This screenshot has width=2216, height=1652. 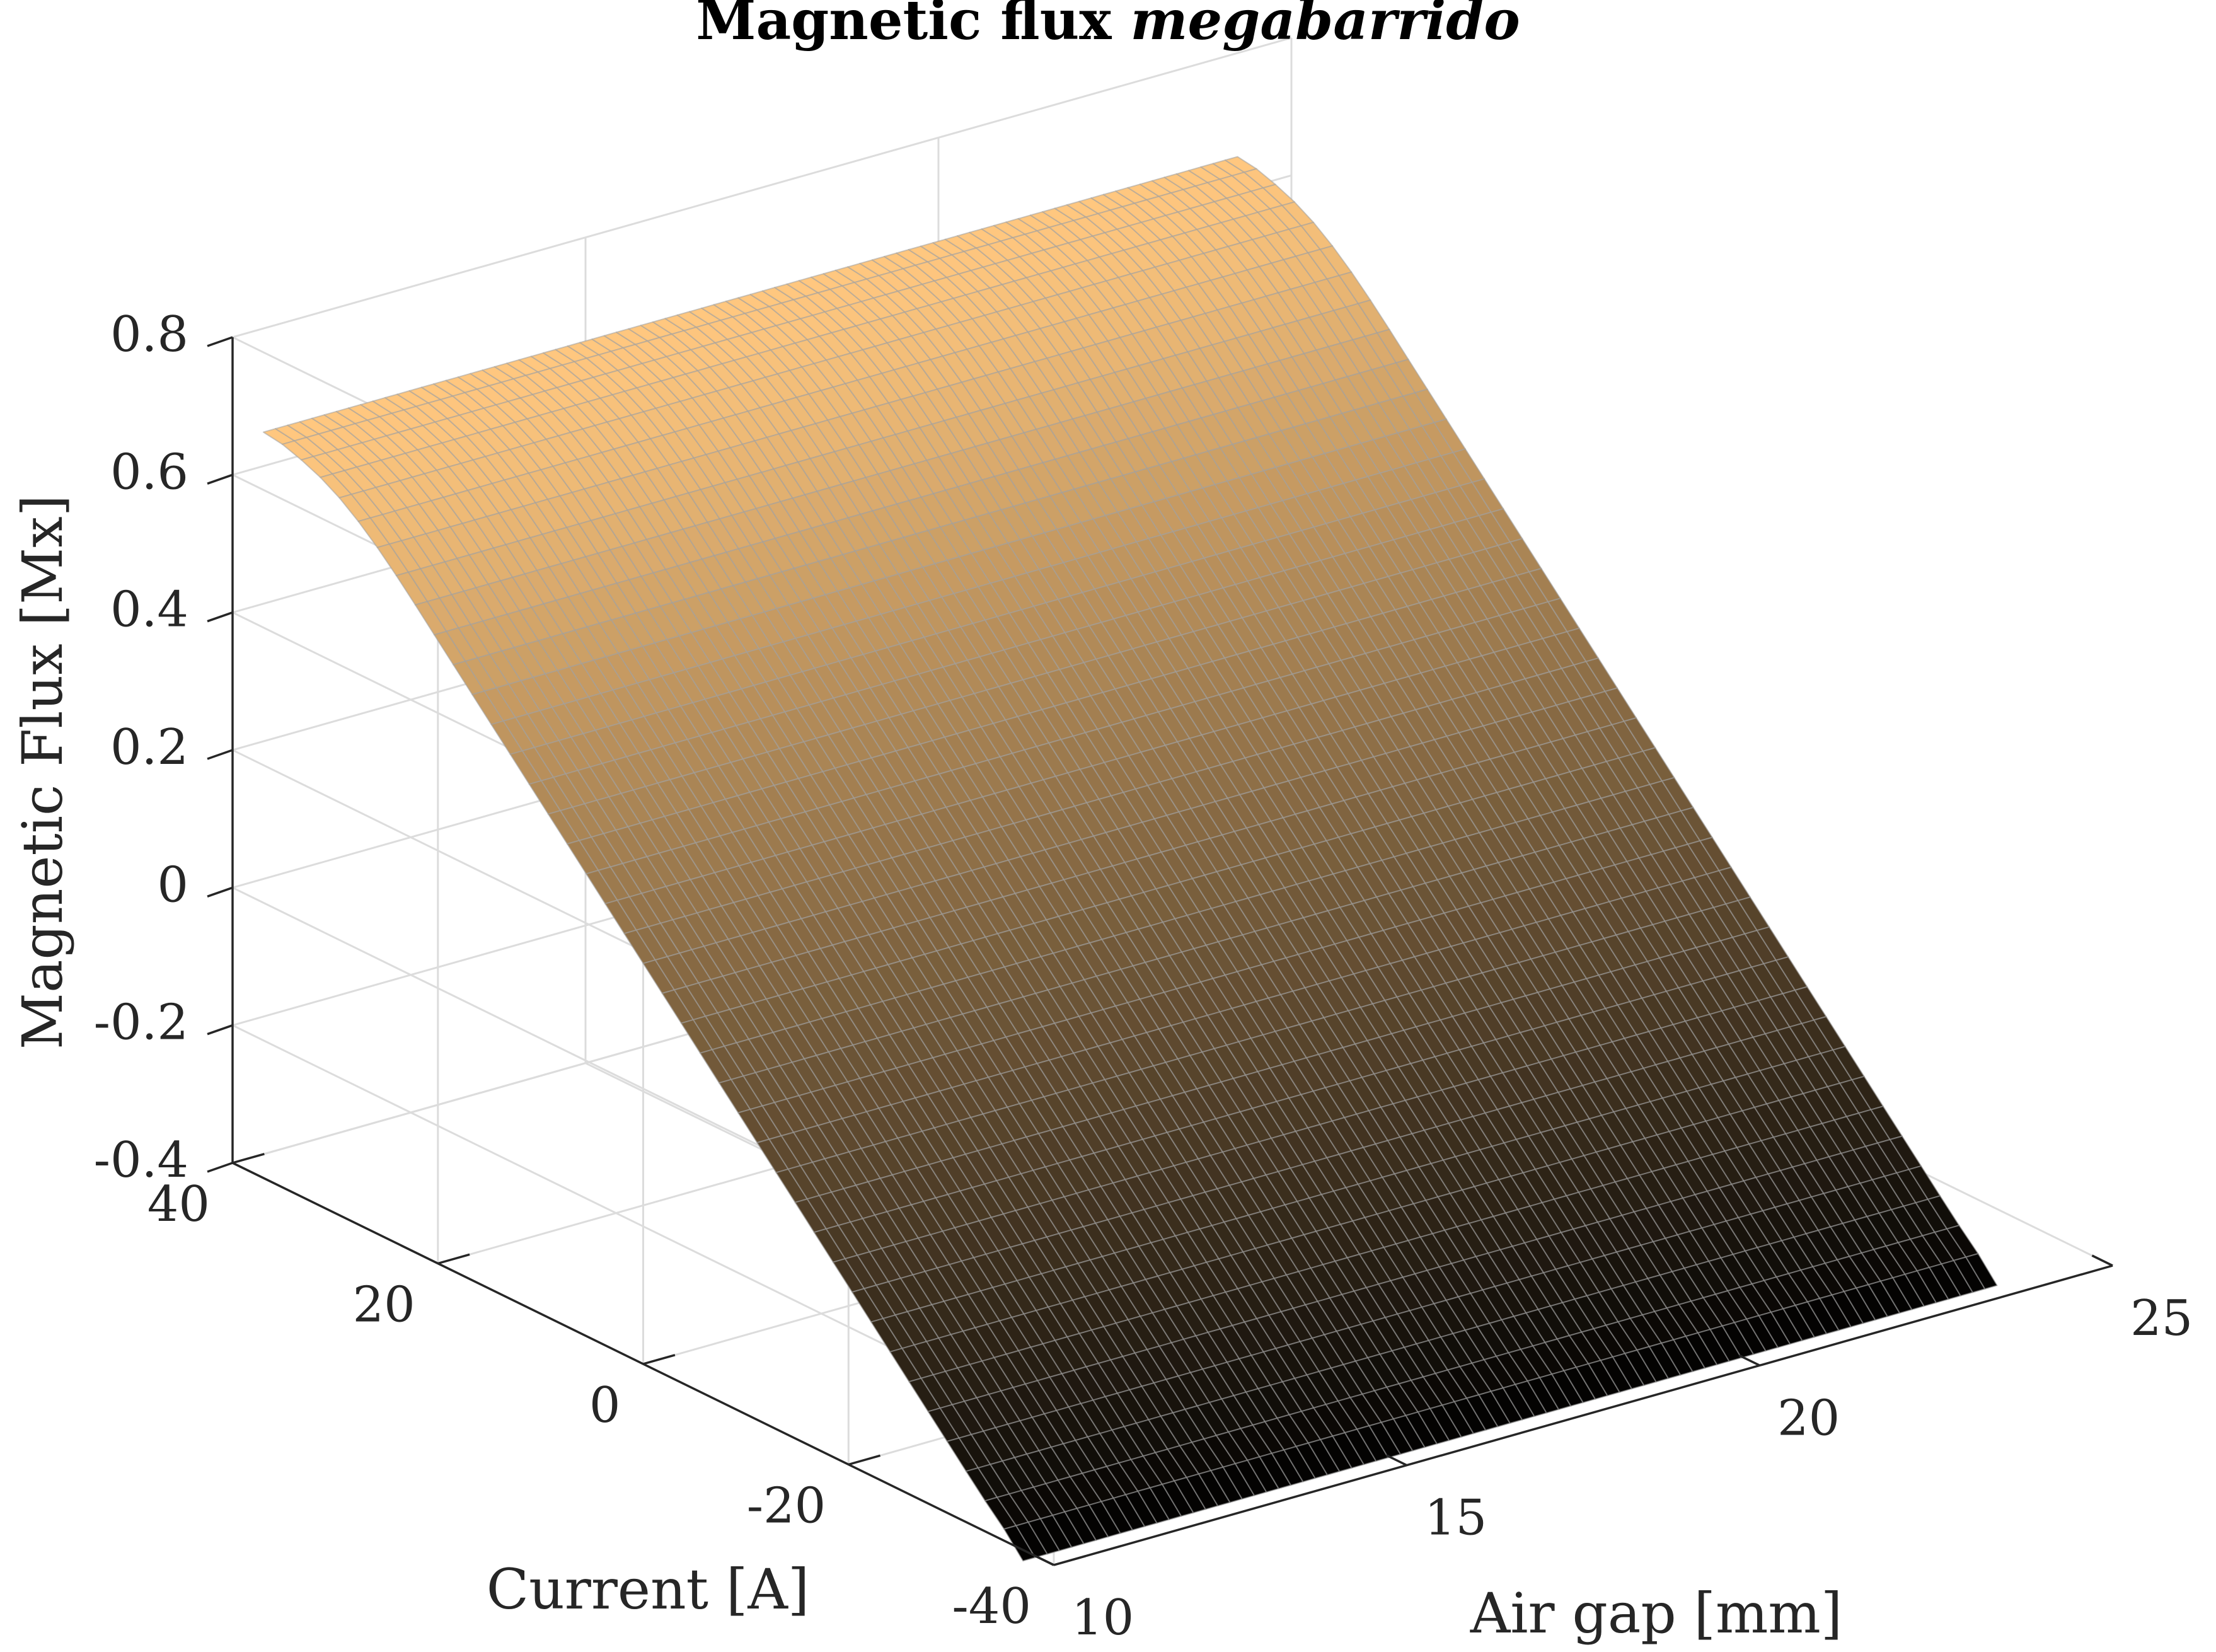 What do you see at coordinates (1102, 1618) in the screenshot?
I see `x-tick-label: 10` at bounding box center [1102, 1618].